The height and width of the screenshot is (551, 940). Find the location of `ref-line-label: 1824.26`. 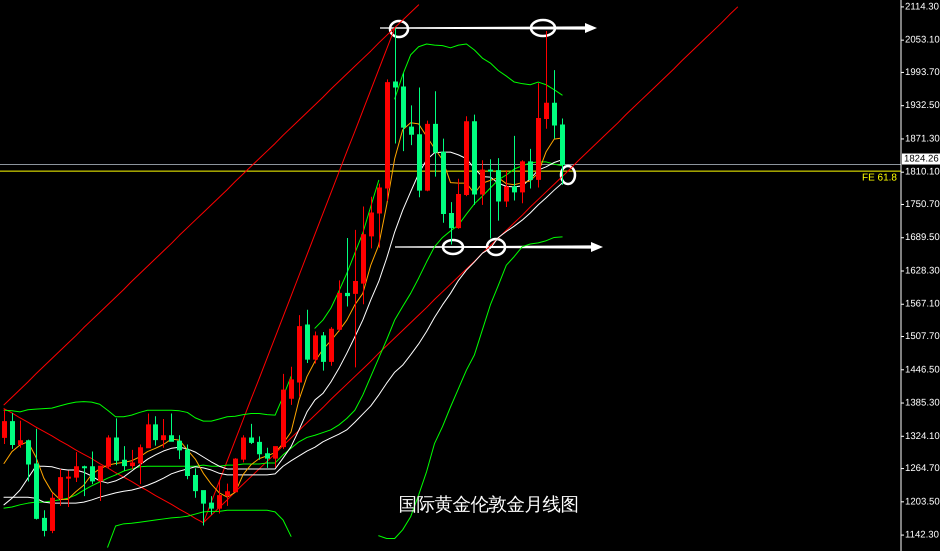

ref-line-label: 1824.26 is located at coordinates (921, 159).